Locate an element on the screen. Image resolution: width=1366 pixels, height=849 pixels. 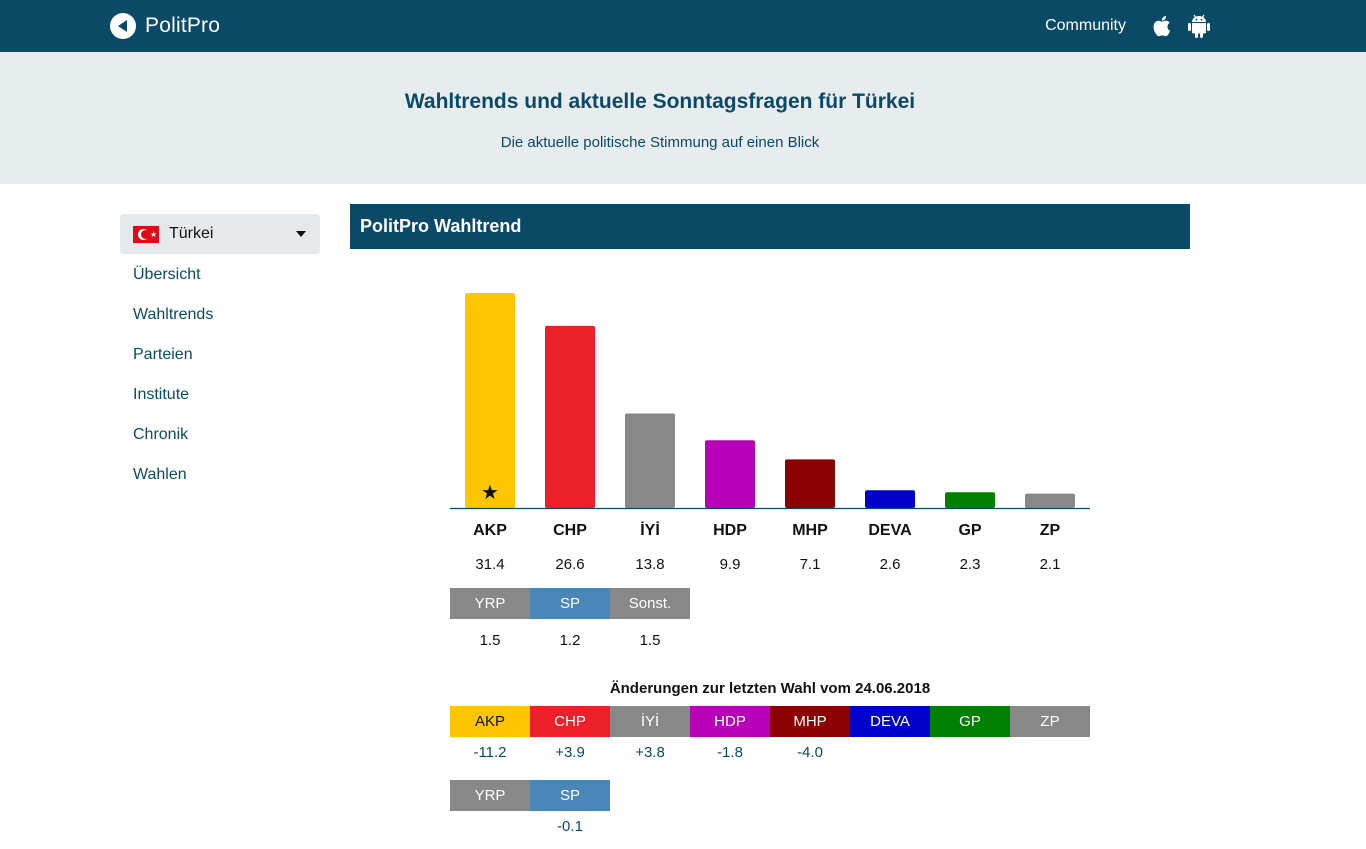
data-label-deva: 2.6 is located at coordinates (890, 564).